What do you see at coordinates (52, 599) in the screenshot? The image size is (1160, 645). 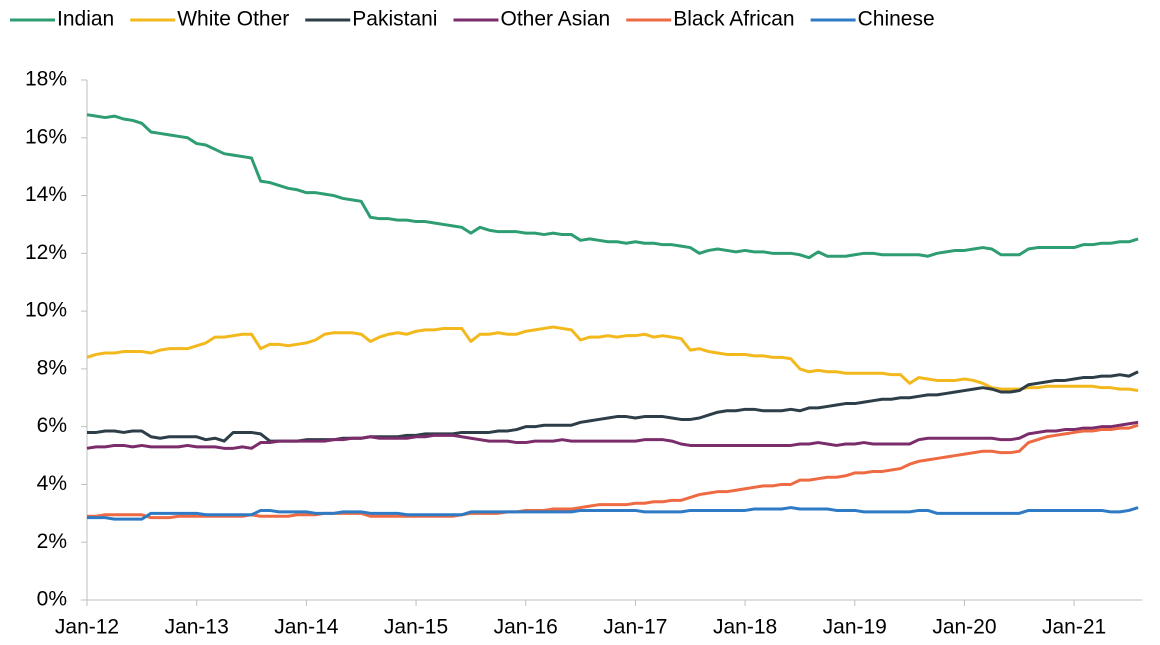 I see `y-tick-label: 0%` at bounding box center [52, 599].